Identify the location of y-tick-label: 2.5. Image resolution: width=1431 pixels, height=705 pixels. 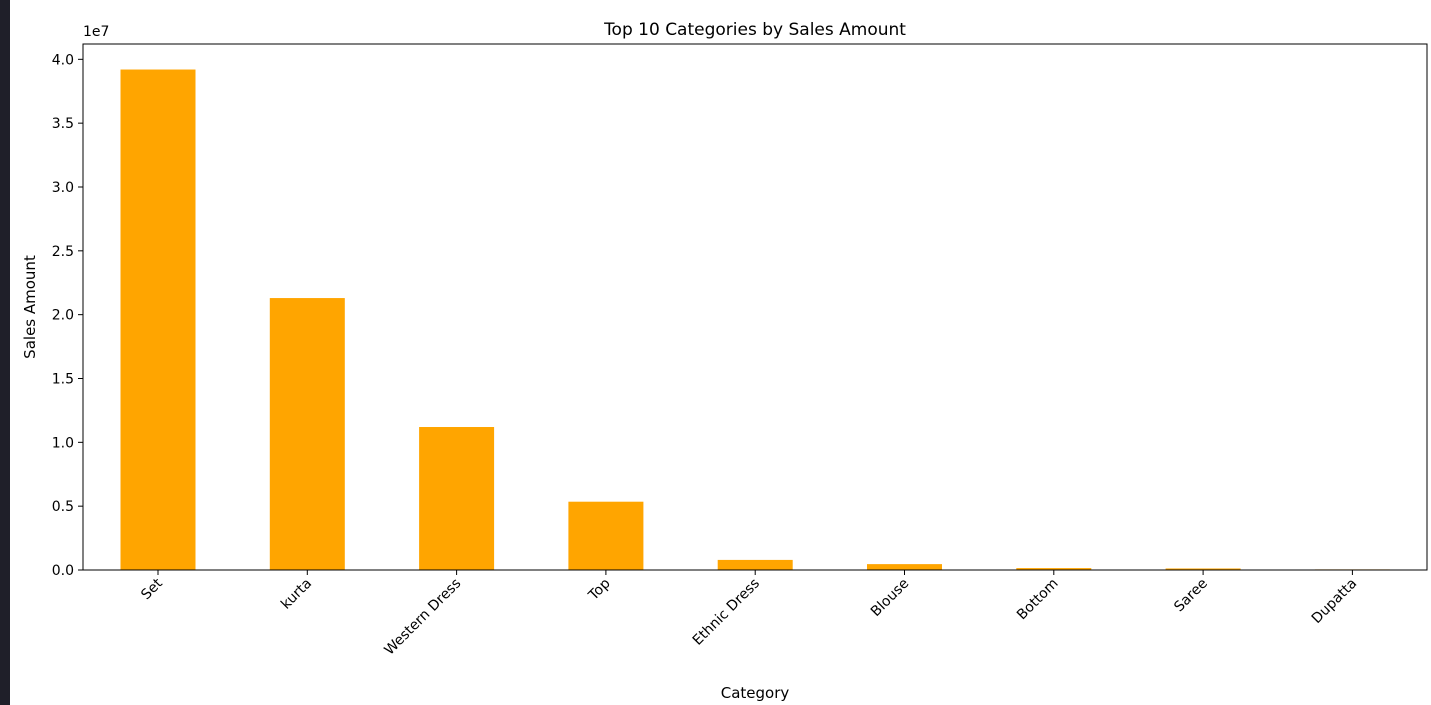
(63, 252).